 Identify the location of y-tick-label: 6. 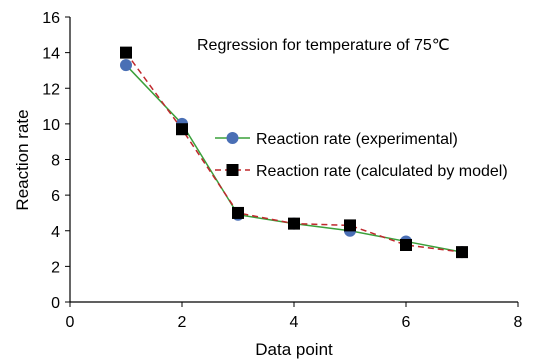
(55, 196).